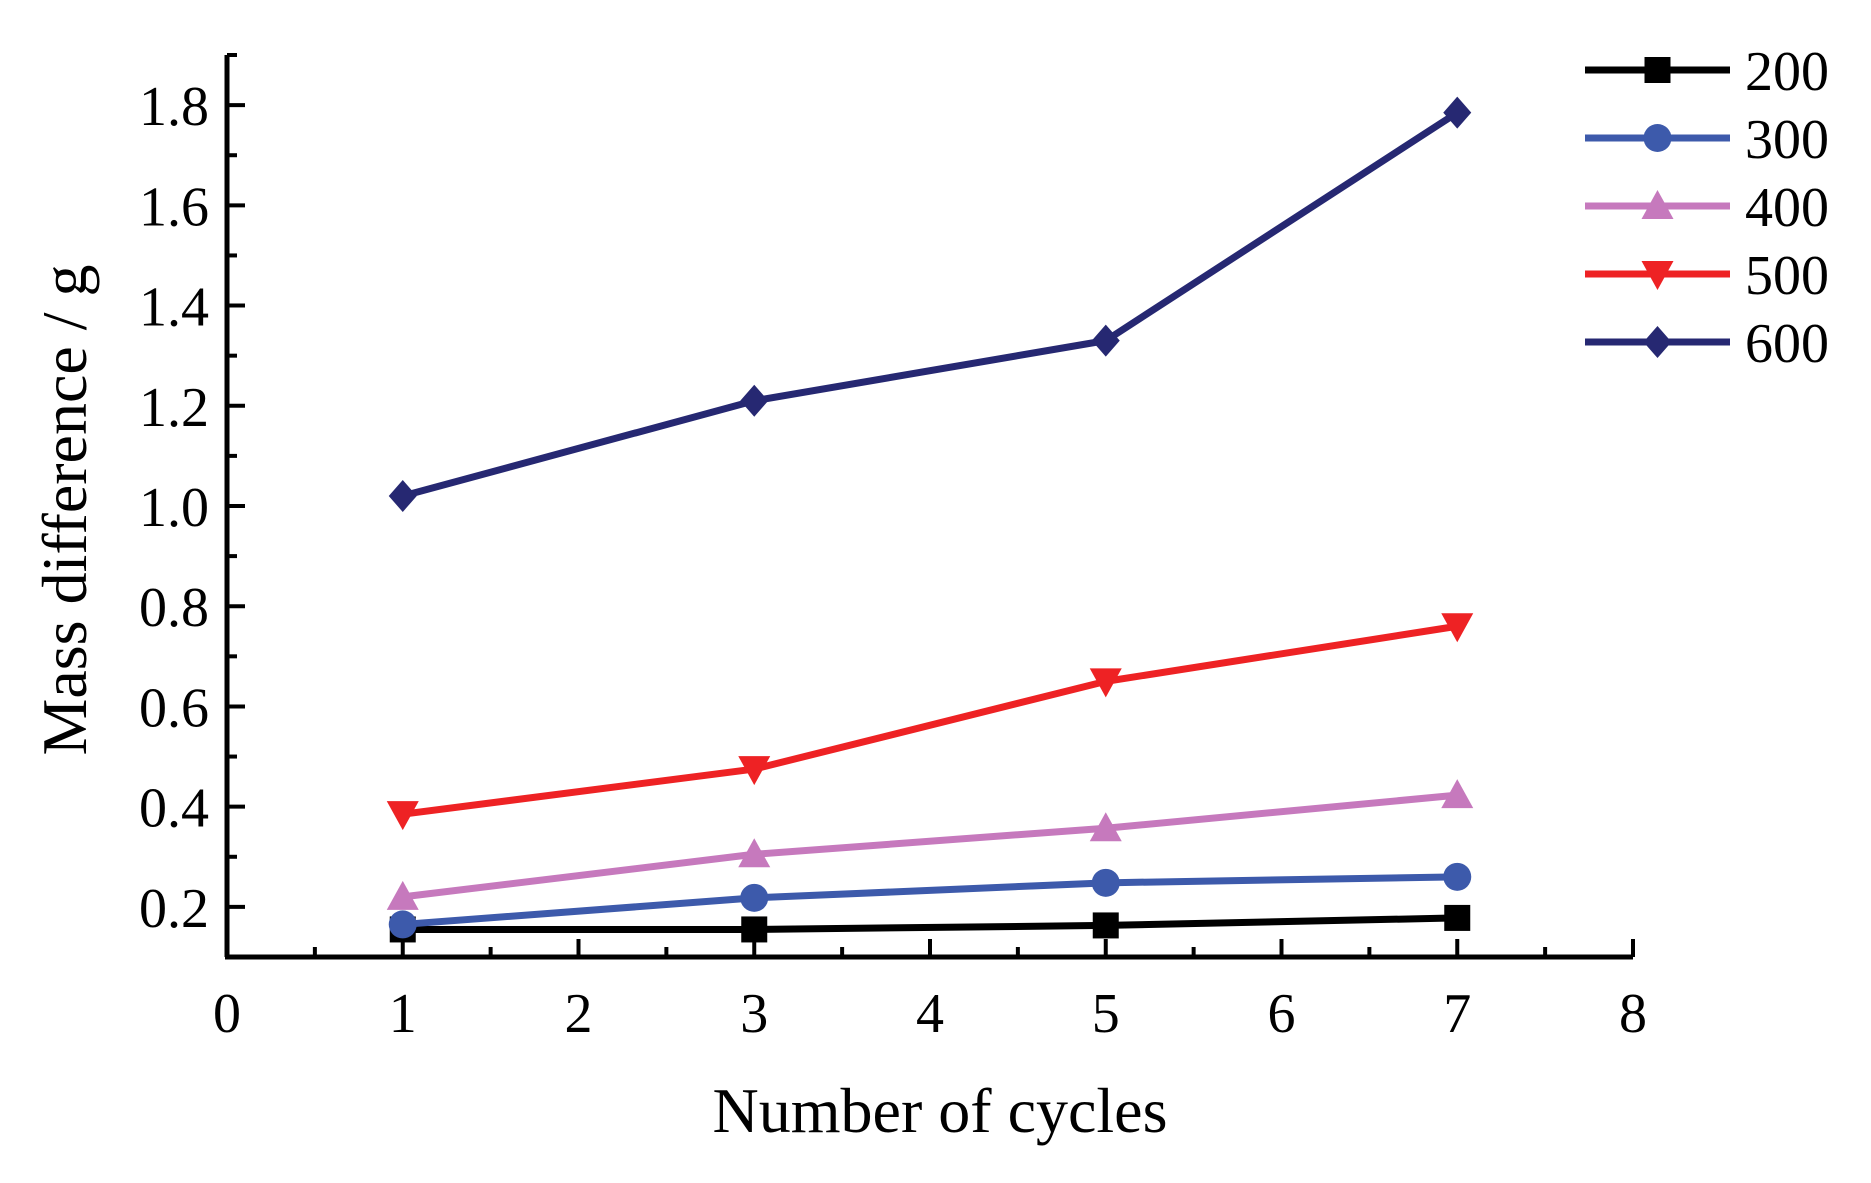 Image resolution: width=1871 pixels, height=1183 pixels. What do you see at coordinates (174, 508) in the screenshot?
I see `y-tick-label: 1.0` at bounding box center [174, 508].